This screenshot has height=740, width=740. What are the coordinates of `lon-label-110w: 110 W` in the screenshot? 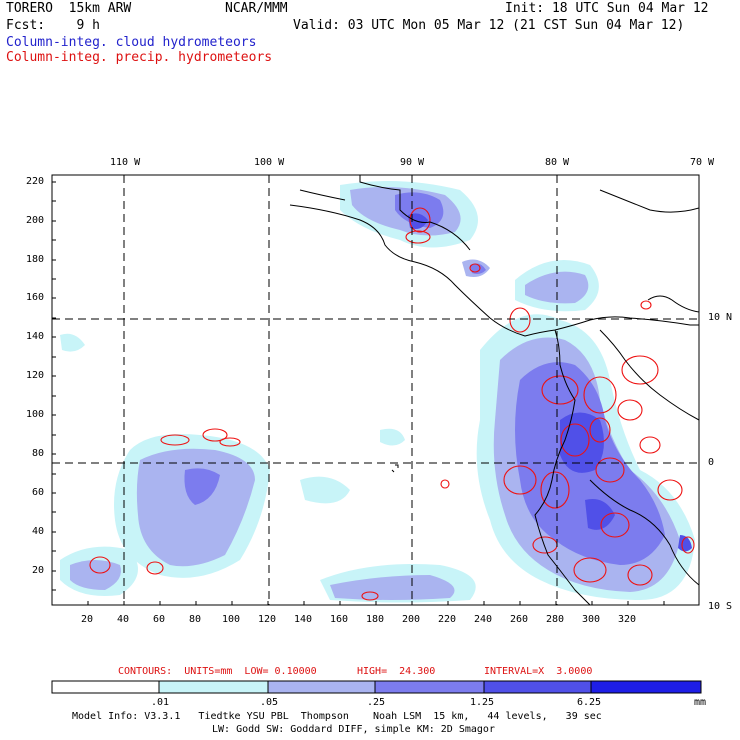 It's located at (125, 162).